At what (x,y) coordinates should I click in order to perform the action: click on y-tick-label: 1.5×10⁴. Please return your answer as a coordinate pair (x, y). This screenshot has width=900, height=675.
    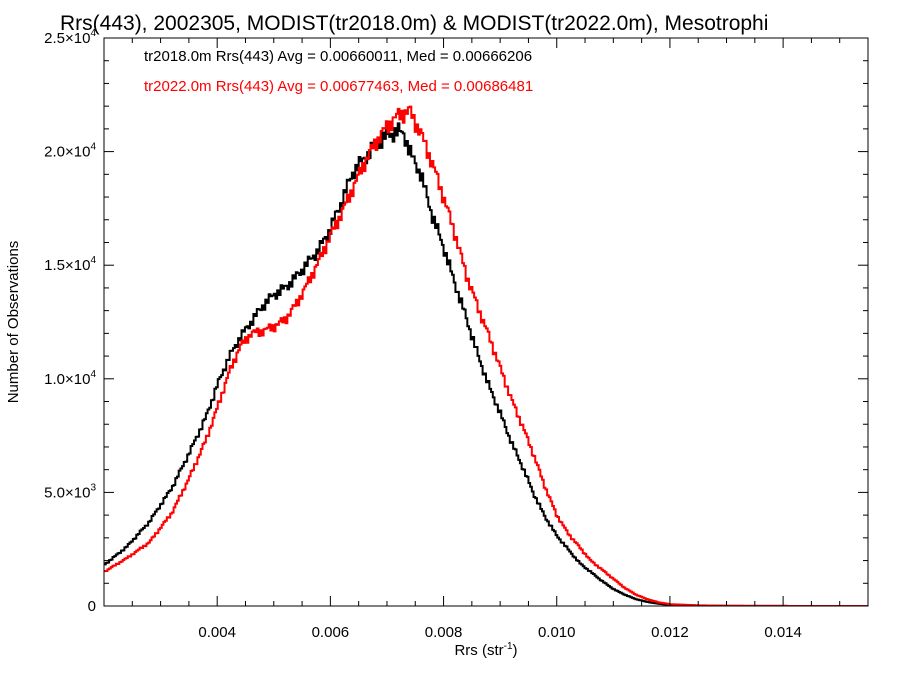
    Looking at the image, I should click on (70, 264).